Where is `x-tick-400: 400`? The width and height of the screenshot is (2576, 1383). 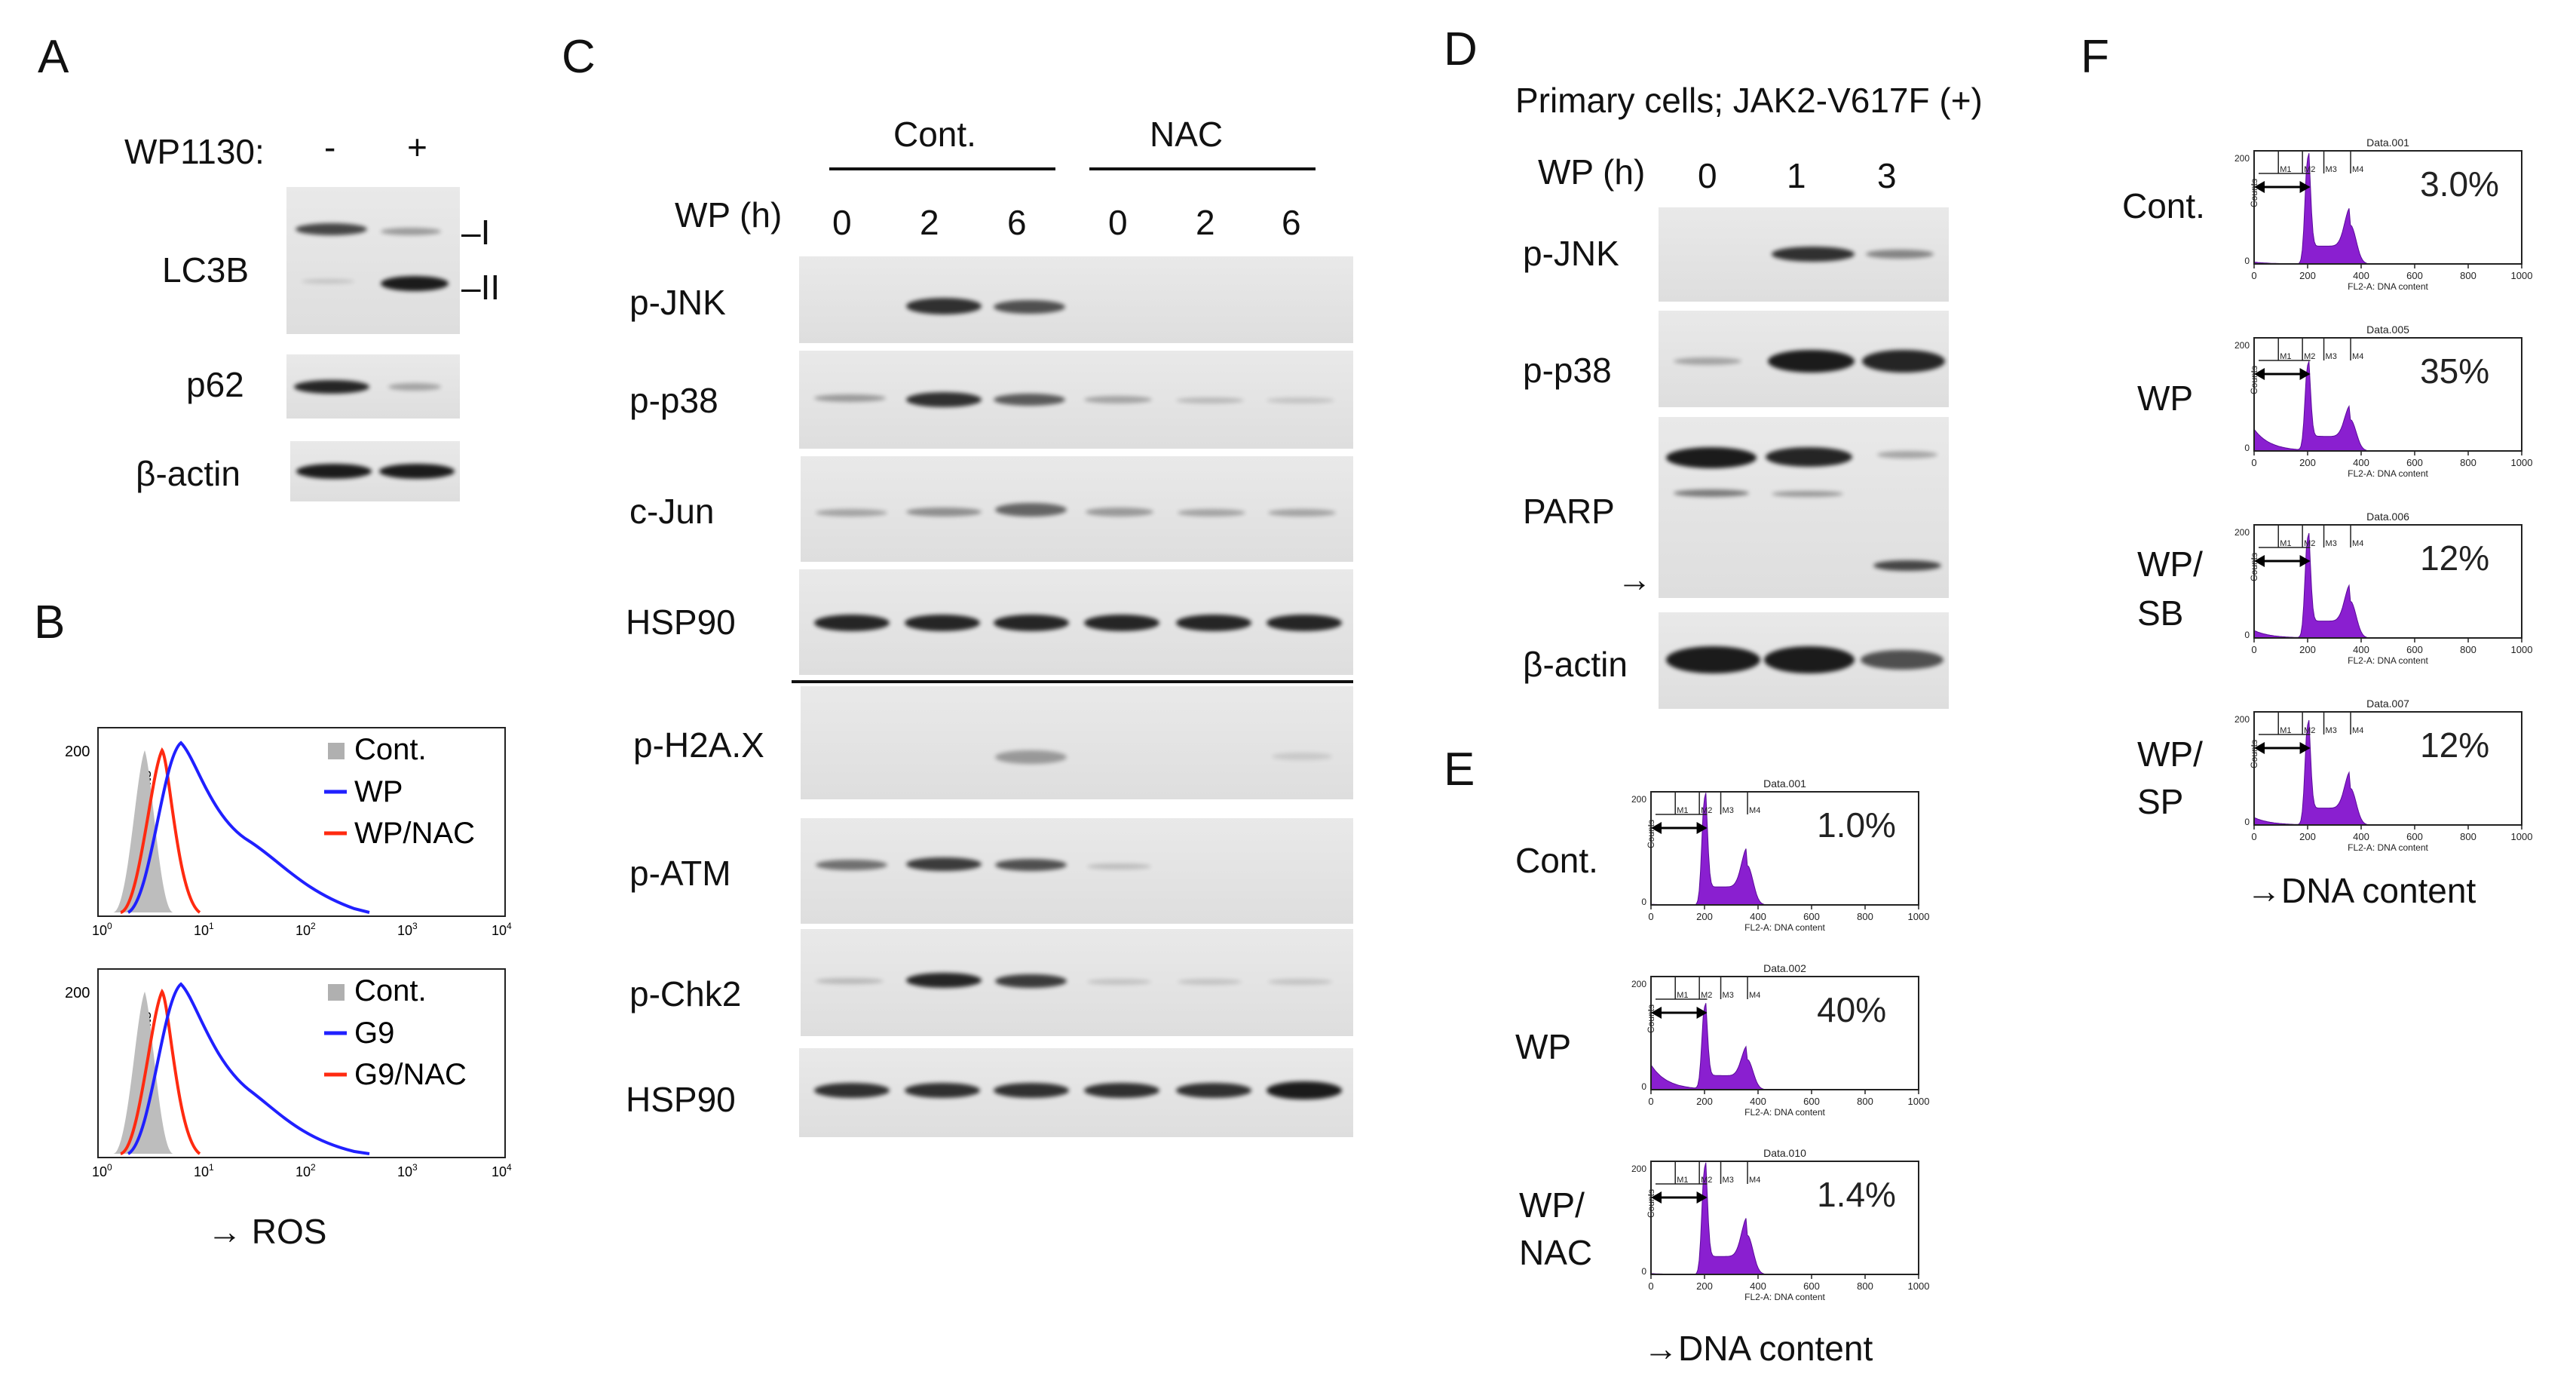
x-tick-400: 400 is located at coordinates (1758, 1286).